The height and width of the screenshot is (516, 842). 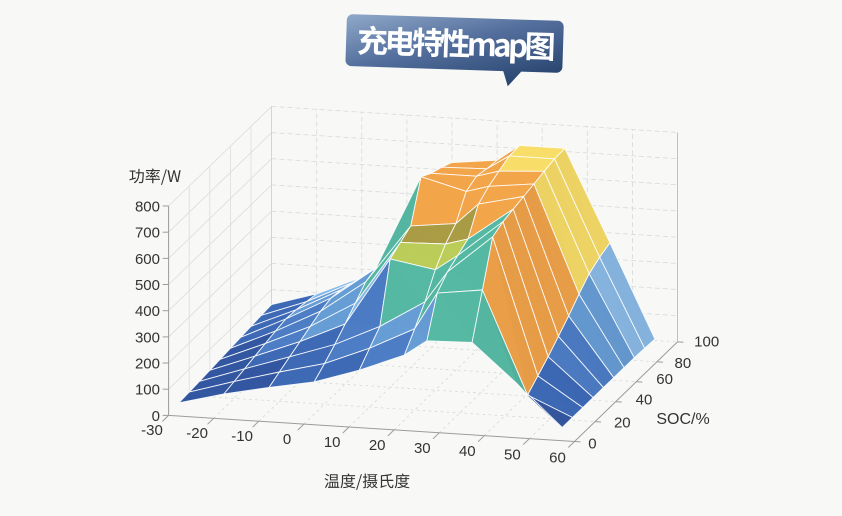 What do you see at coordinates (332, 442) in the screenshot?
I see `svg-text: 10` at bounding box center [332, 442].